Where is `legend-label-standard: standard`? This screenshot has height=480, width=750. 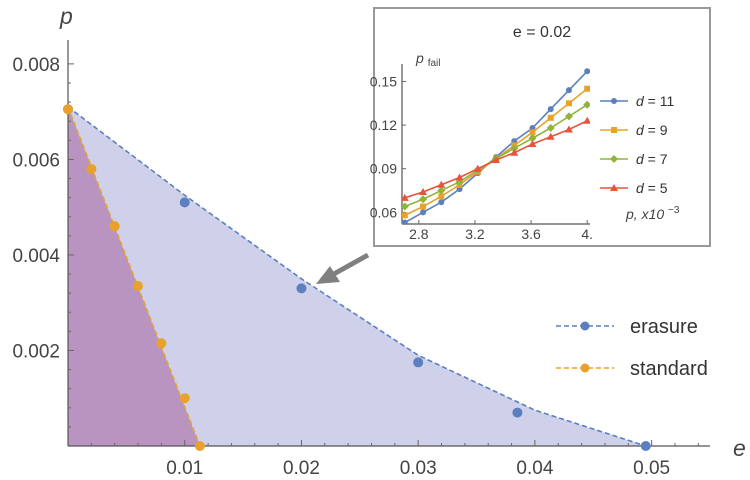
legend-label-standard: standard is located at coordinates (669, 369).